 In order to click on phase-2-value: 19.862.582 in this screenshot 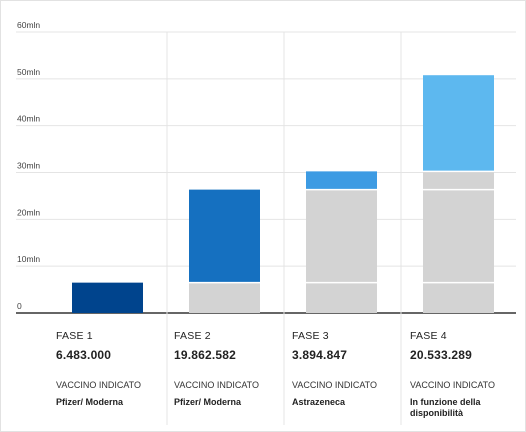, I will do `click(205, 355)`.